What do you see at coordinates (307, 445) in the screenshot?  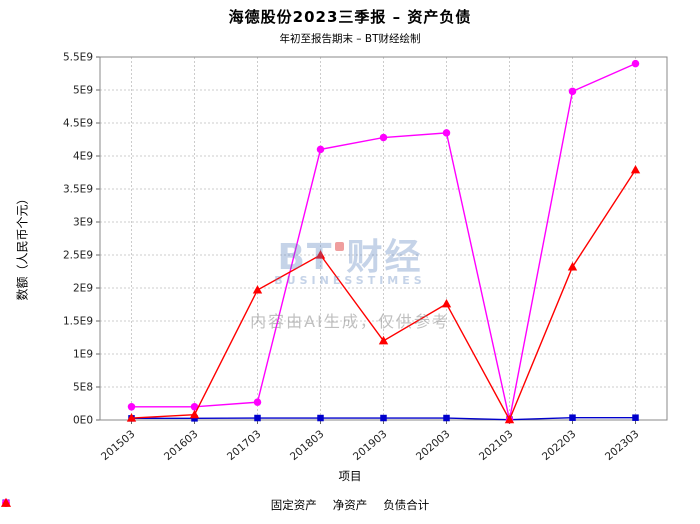 I see `x-tick-label: 201803` at bounding box center [307, 445].